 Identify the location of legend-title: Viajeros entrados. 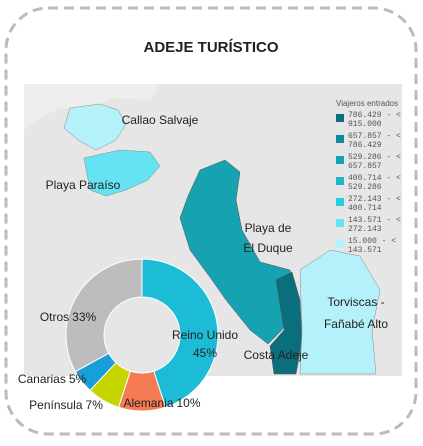
(367, 103).